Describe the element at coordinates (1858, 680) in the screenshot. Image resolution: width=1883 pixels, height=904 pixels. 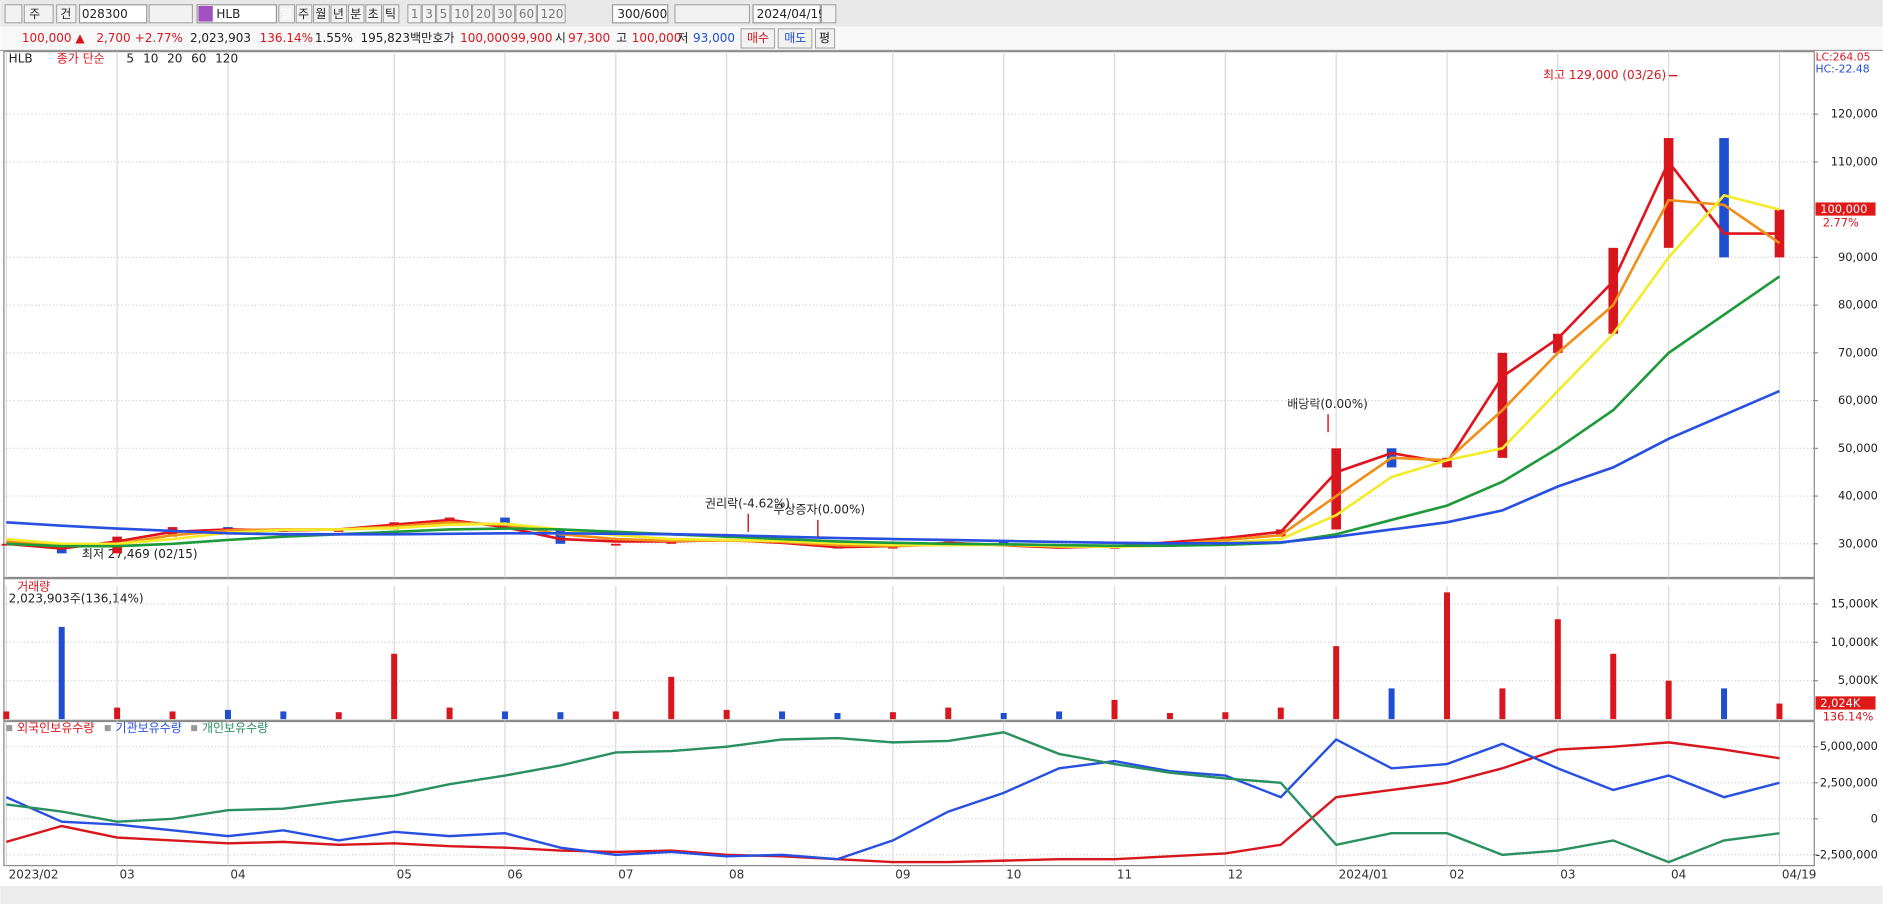
I see `y-tick-label: 5,000K` at that location.